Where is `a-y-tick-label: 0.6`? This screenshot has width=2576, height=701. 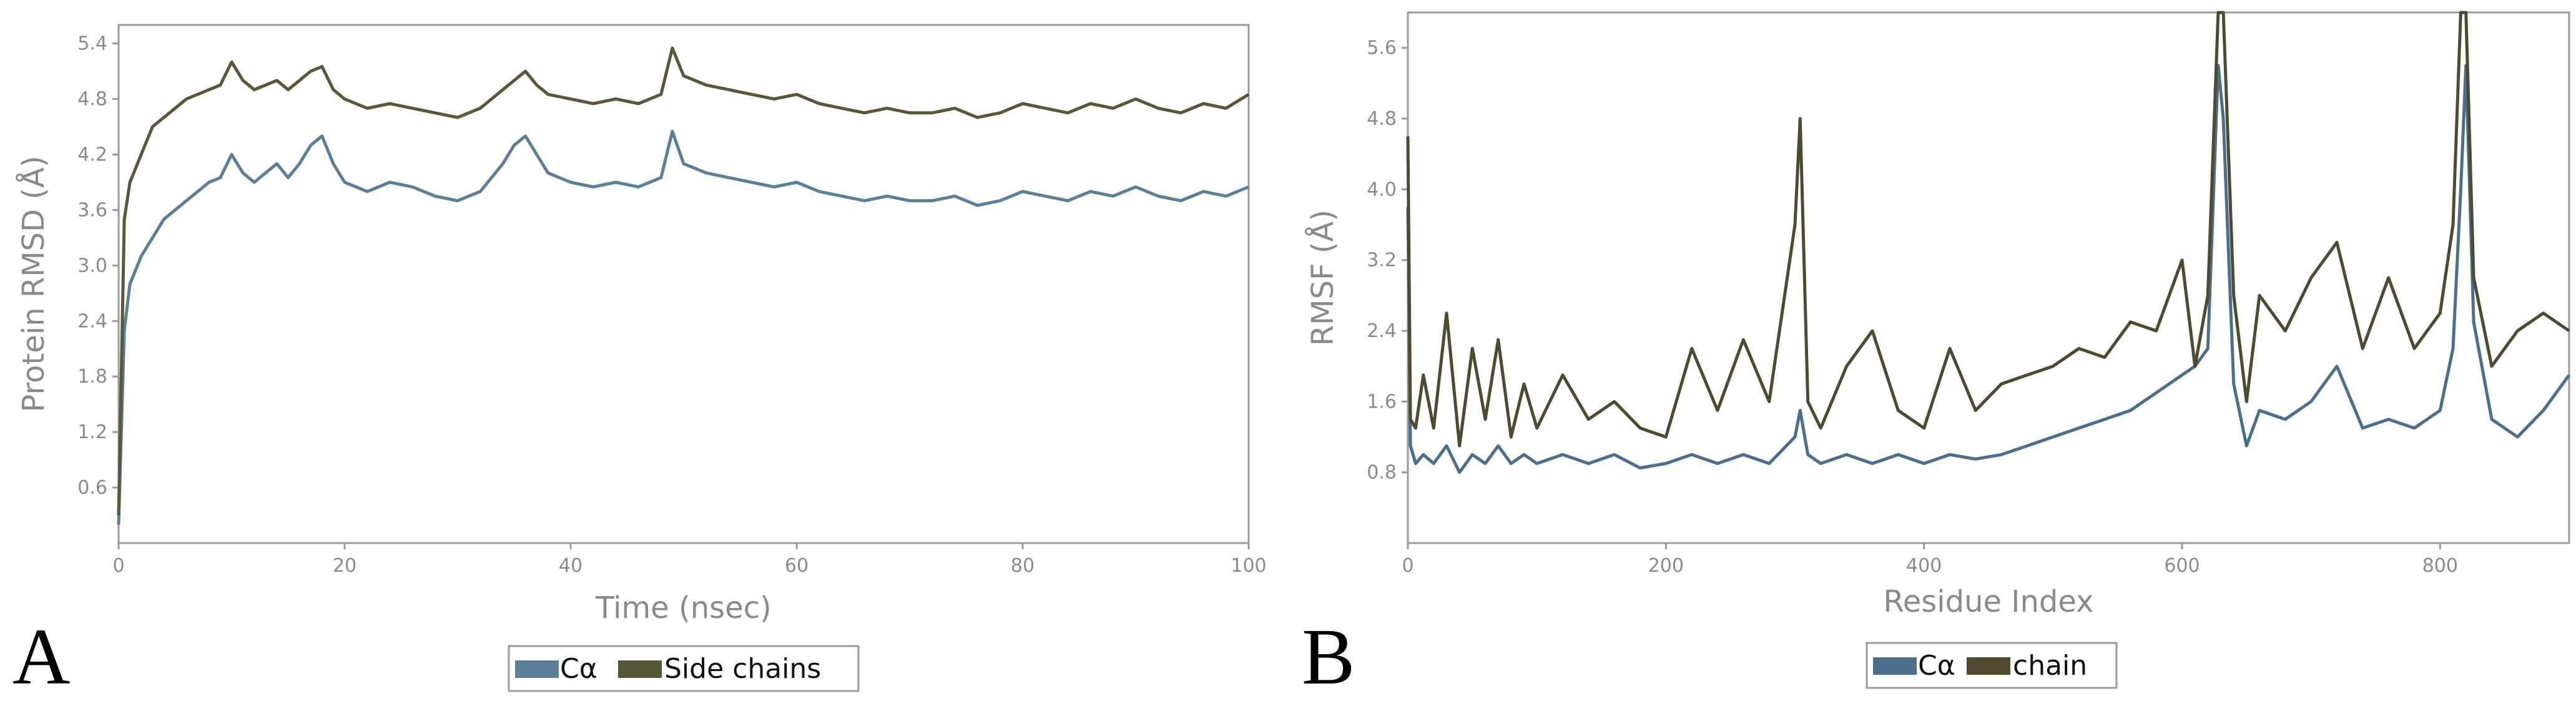 a-y-tick-label: 0.6 is located at coordinates (92, 488).